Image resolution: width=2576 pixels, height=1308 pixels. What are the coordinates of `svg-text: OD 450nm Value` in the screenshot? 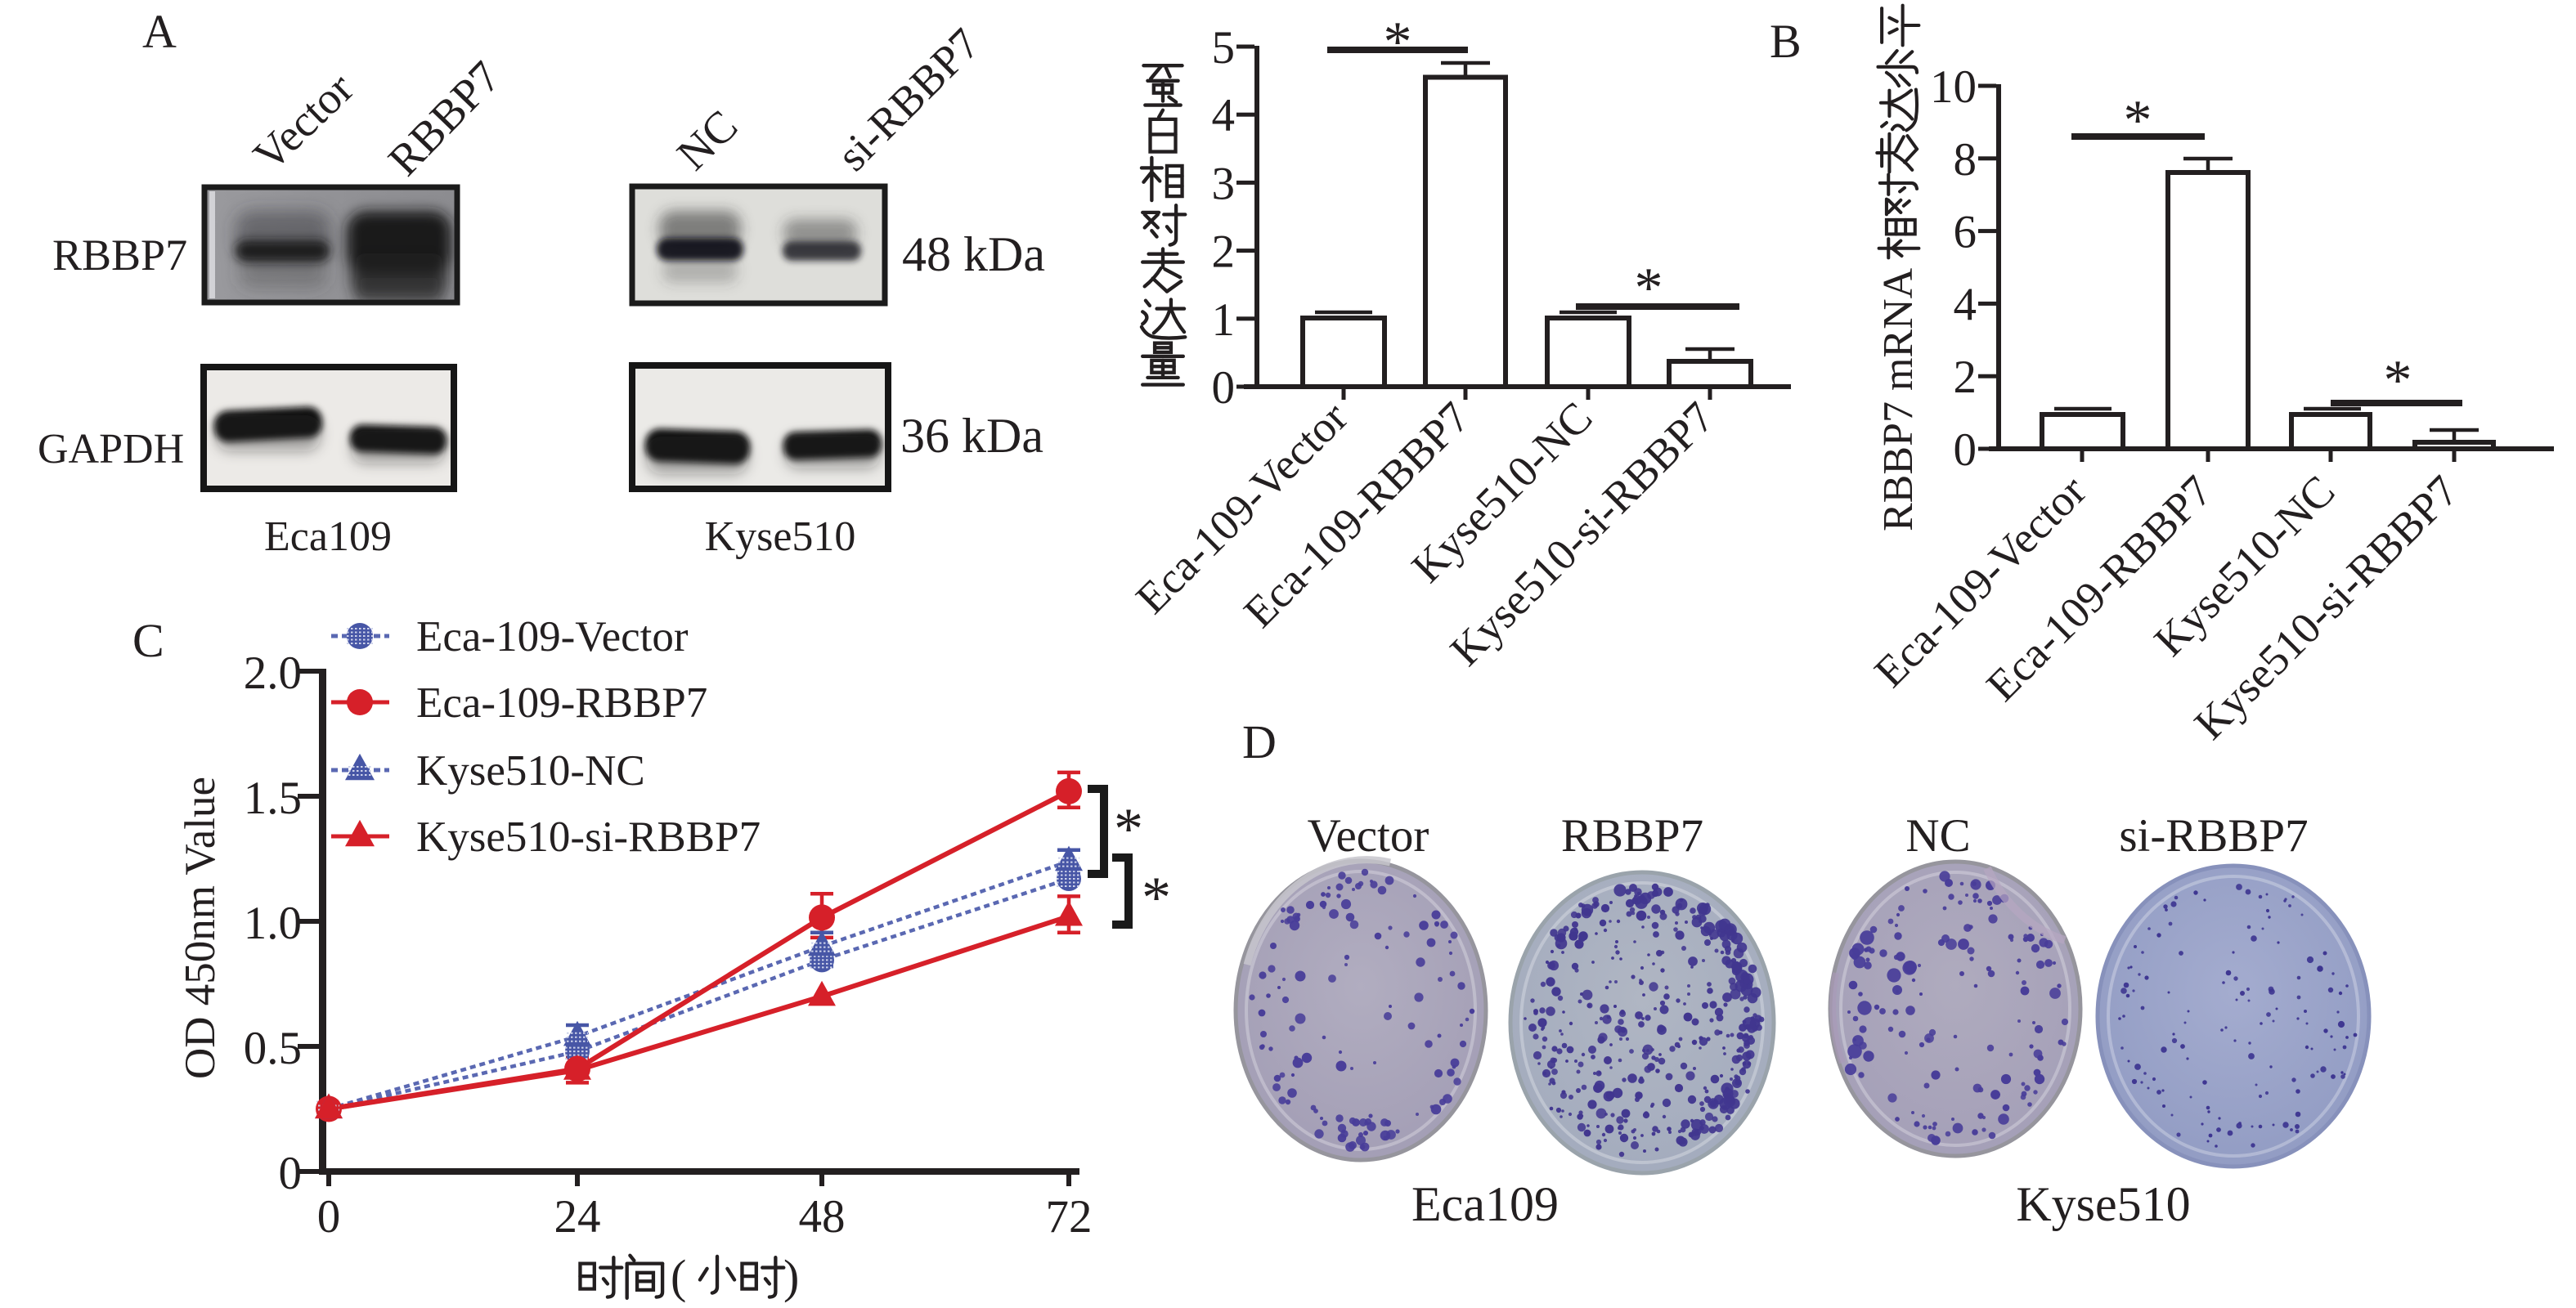 It's located at (200, 928).